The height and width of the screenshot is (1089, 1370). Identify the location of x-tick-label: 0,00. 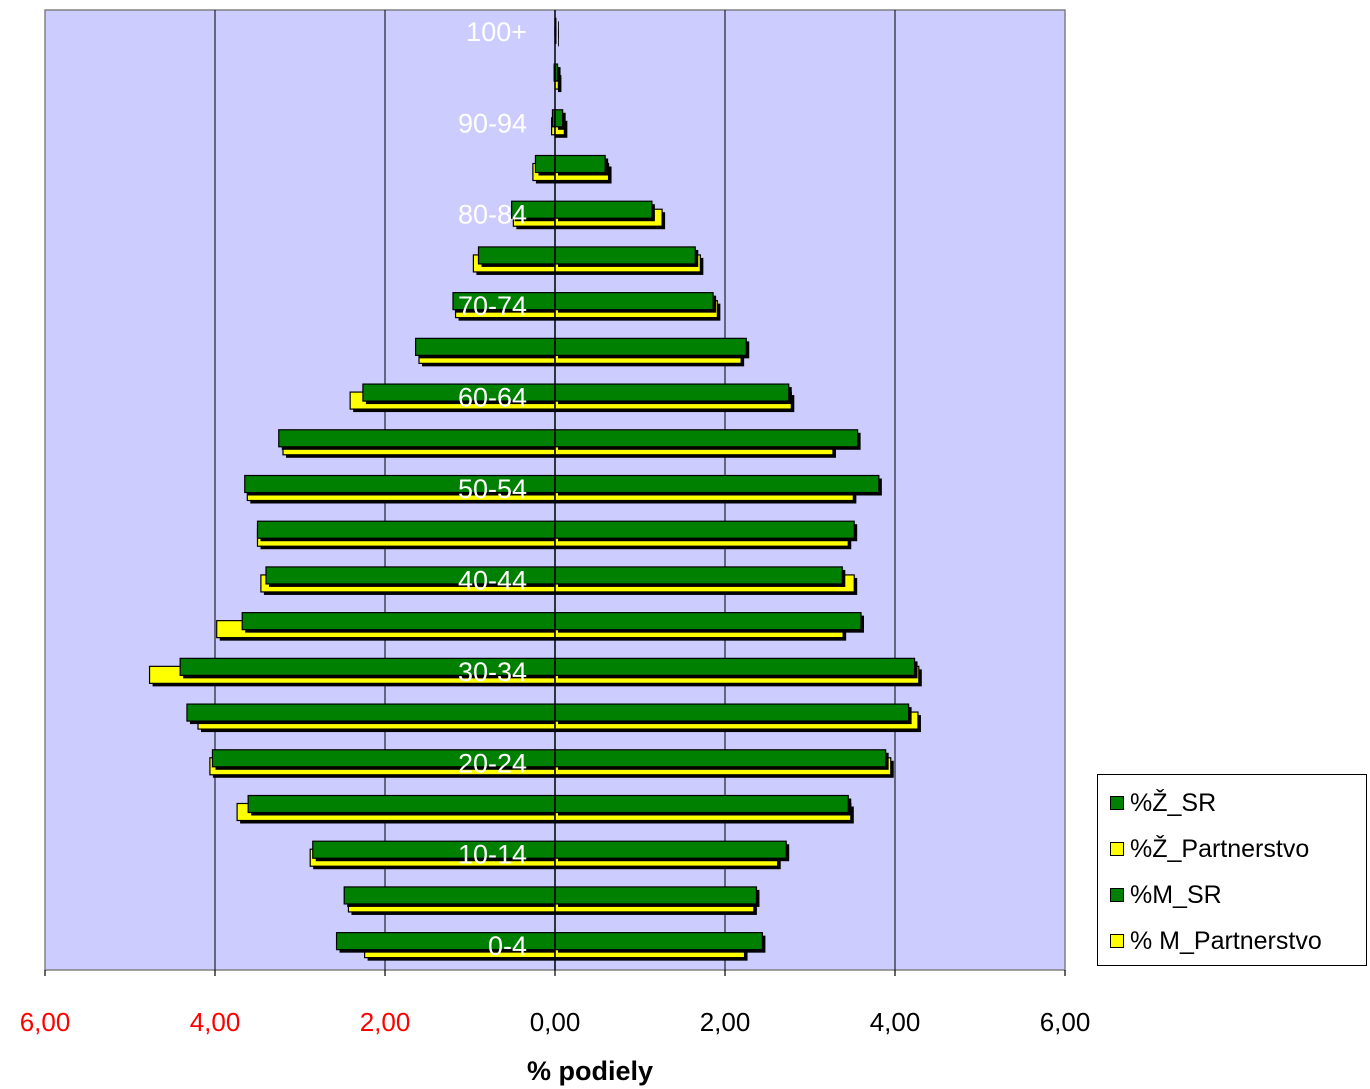
(555, 1022).